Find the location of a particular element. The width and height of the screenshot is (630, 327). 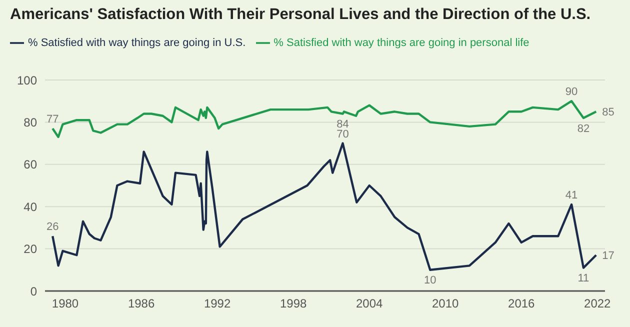

annotation: 82 is located at coordinates (583, 128).